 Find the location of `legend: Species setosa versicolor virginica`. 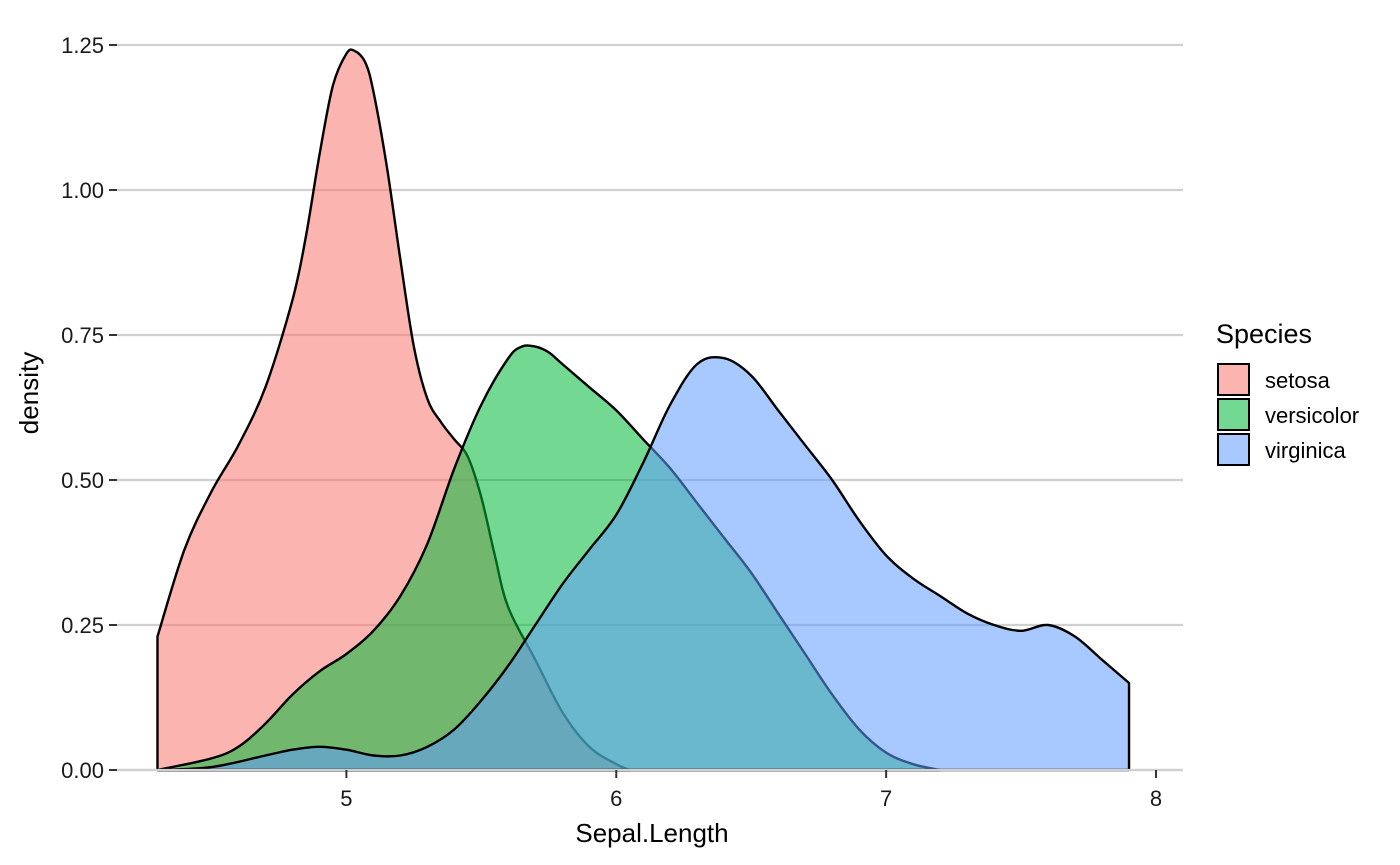

legend: Species setosa versicolor virginica is located at coordinates (1287, 392).